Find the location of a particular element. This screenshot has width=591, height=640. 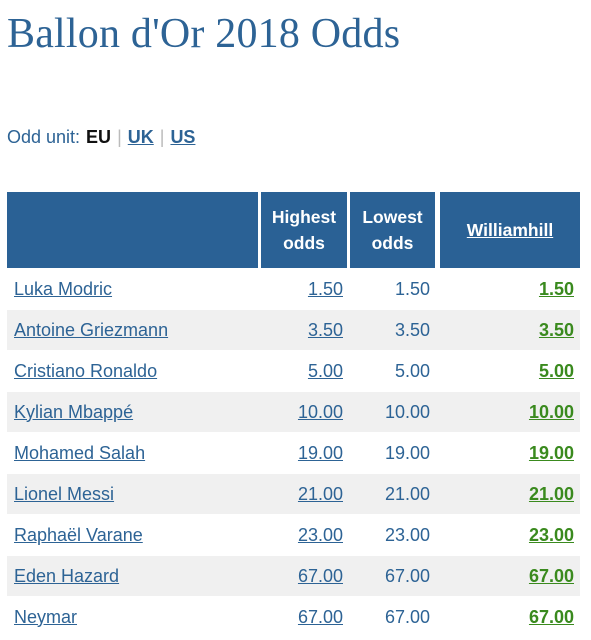

highest-odds-link: 19.00 is located at coordinates (320, 452).